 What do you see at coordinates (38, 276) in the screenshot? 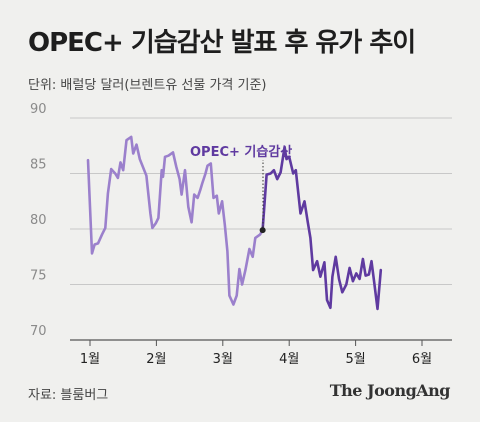
I see `y-tick-label: 75` at bounding box center [38, 276].